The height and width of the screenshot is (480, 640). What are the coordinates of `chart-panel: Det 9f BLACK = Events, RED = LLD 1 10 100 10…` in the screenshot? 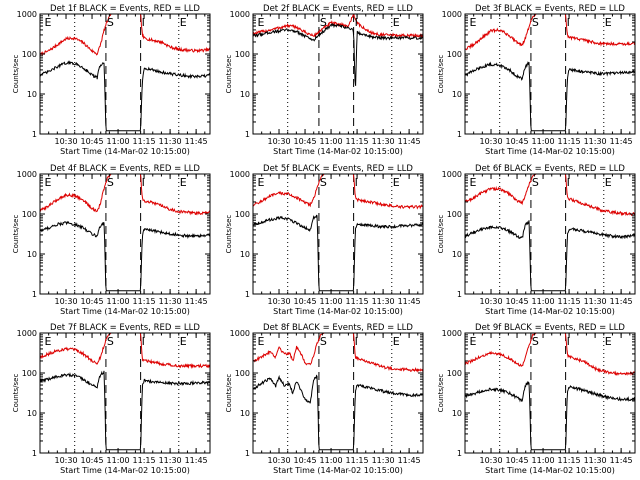 It's located at (536, 399).